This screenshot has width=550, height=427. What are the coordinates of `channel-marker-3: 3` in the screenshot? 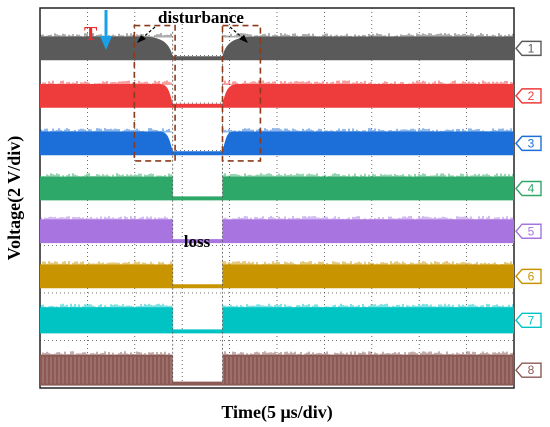 It's located at (528, 143).